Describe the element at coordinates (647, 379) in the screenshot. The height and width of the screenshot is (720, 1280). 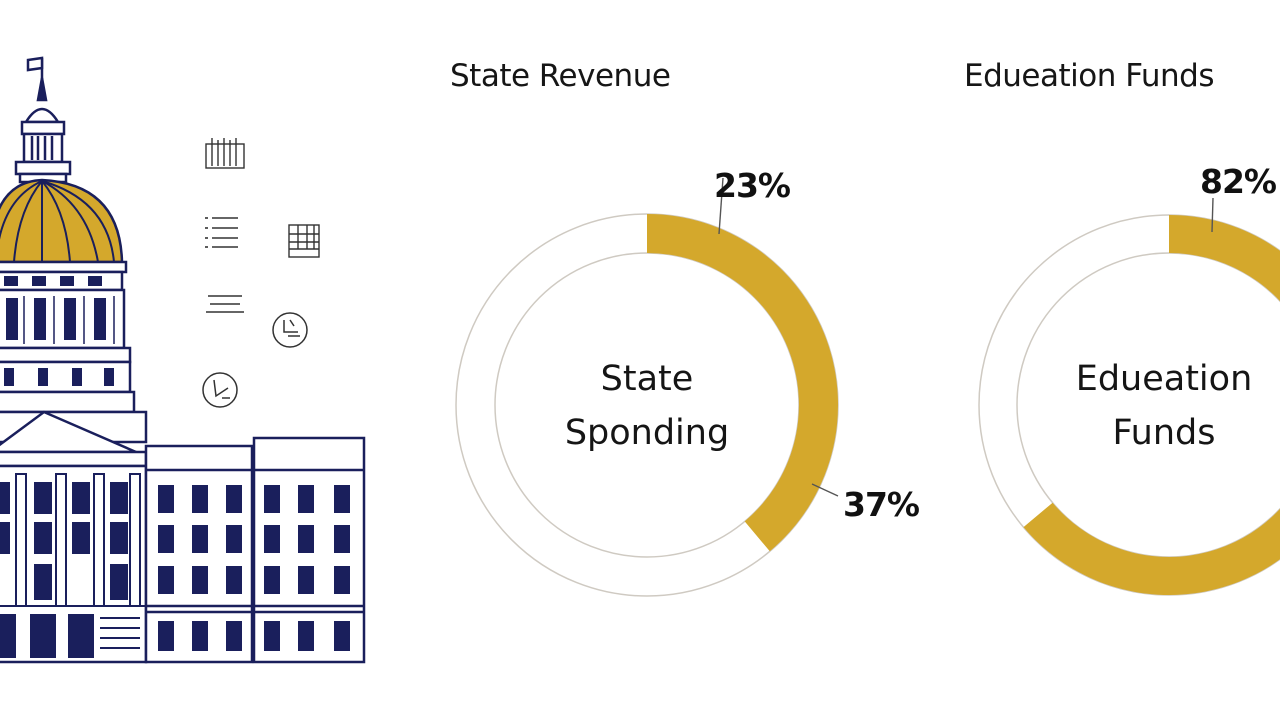
I see `center-line-1: State` at that location.